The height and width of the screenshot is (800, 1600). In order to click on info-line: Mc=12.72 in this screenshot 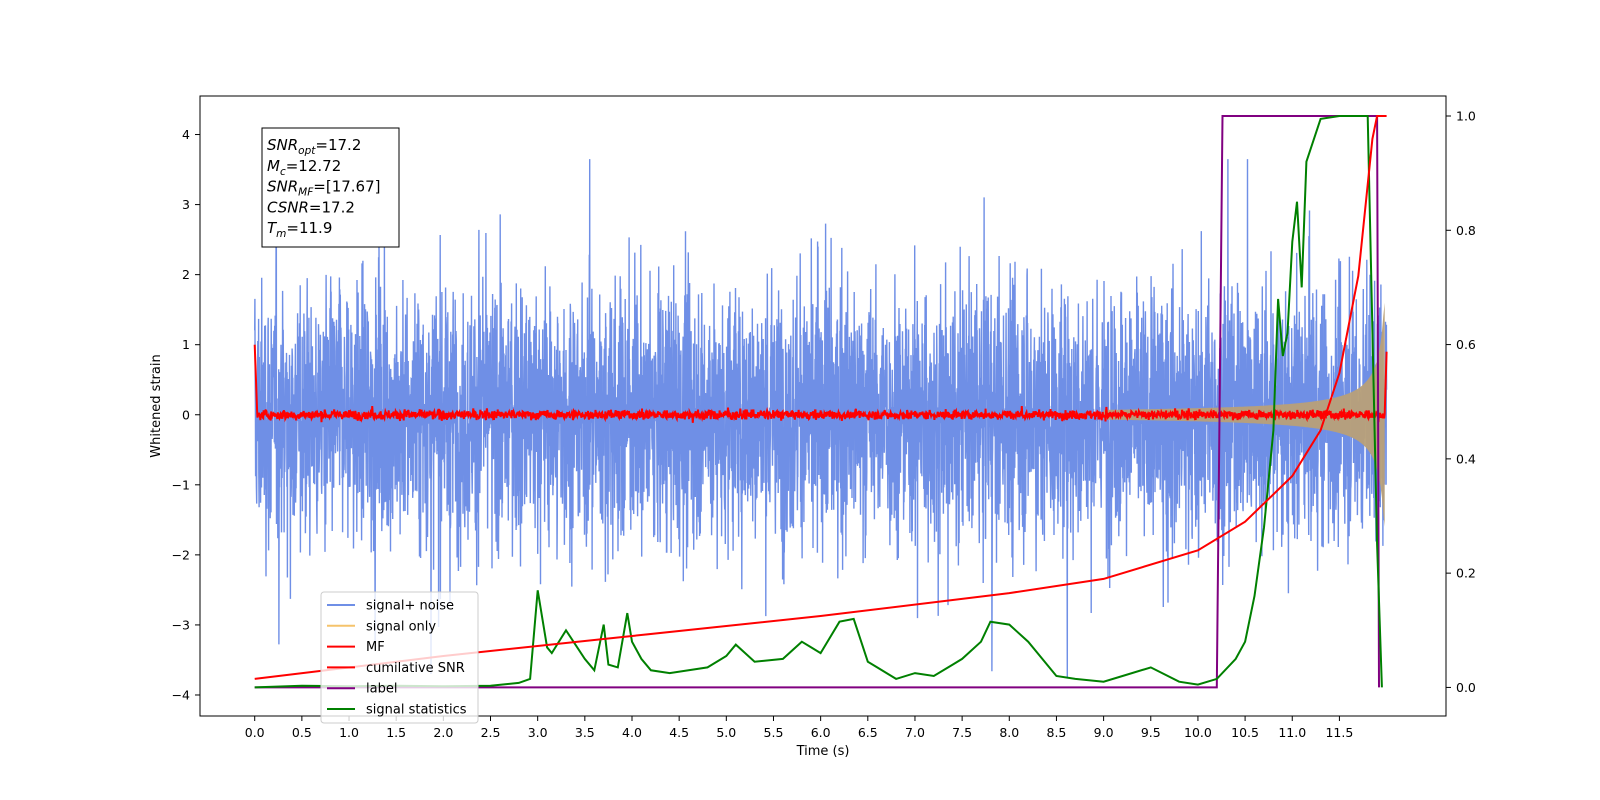, I will do `click(304, 167)`.